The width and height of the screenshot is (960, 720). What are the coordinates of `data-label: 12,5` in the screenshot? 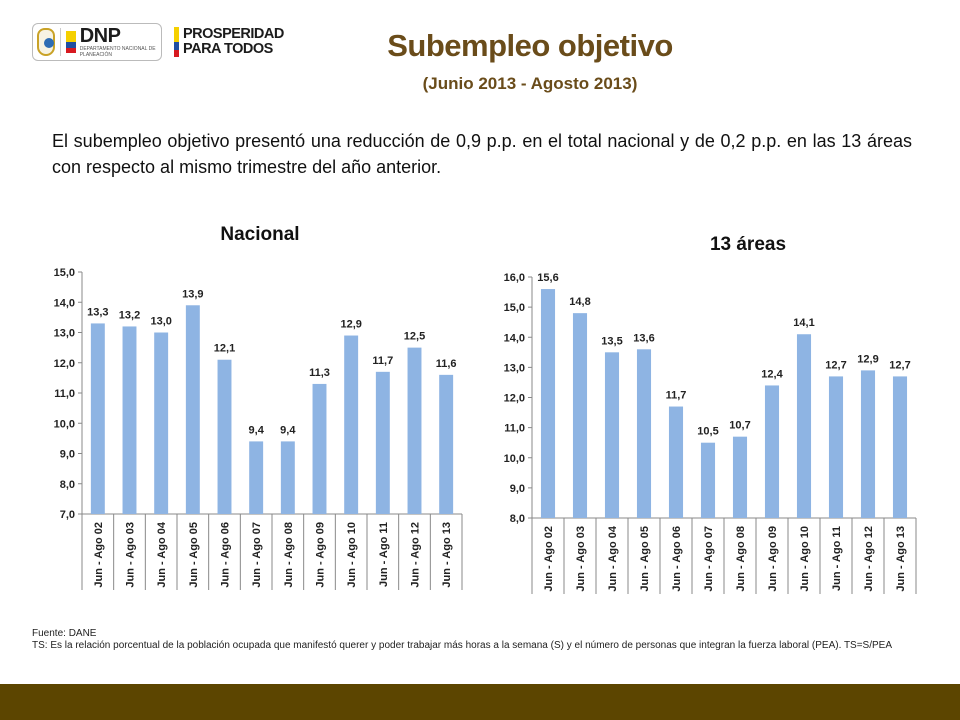 It's located at (414, 337).